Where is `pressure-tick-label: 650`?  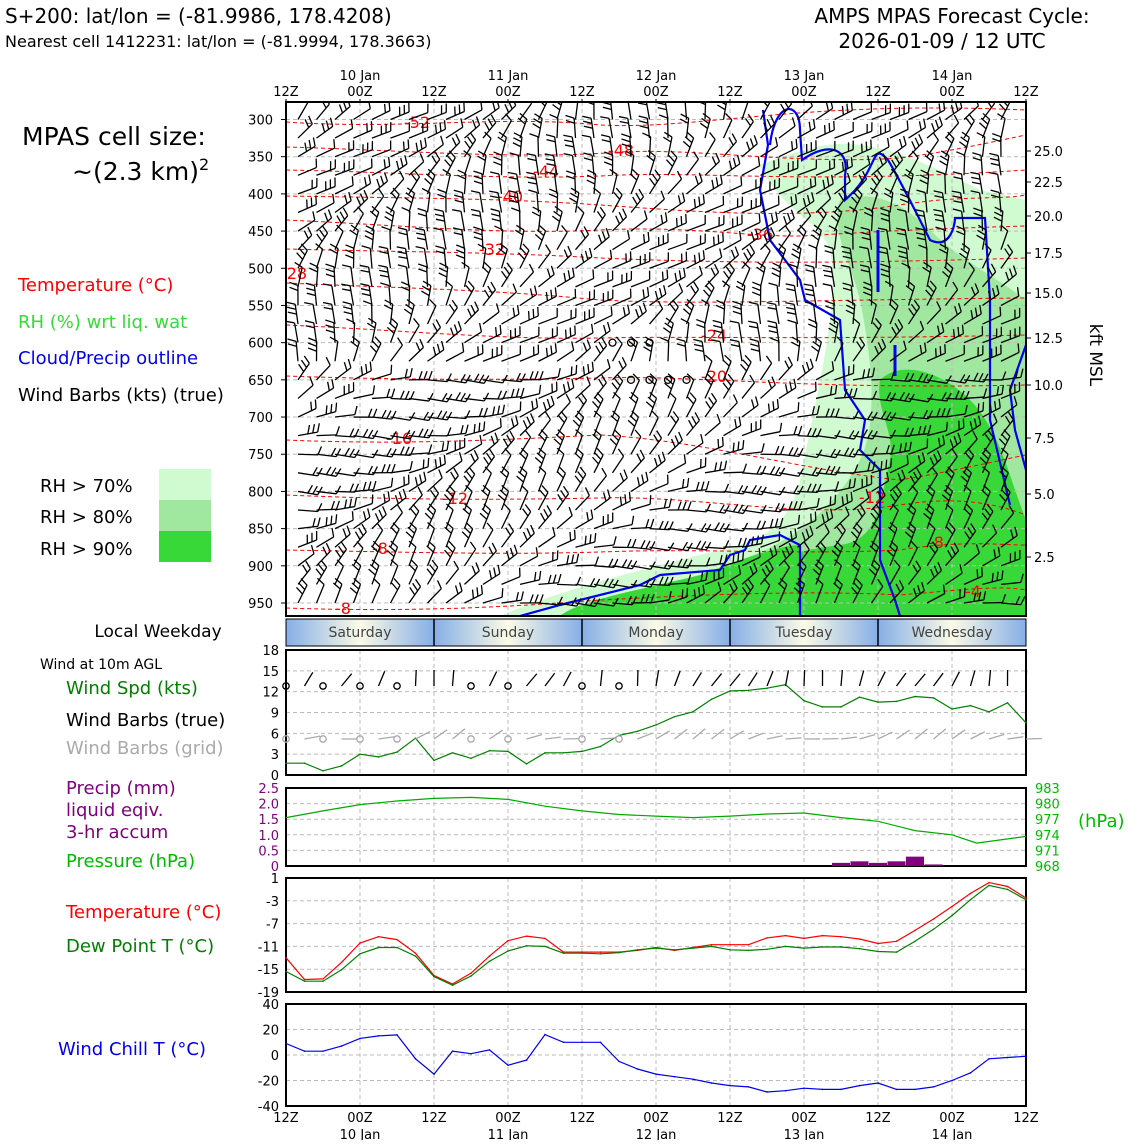 pressure-tick-label: 650 is located at coordinates (260, 381).